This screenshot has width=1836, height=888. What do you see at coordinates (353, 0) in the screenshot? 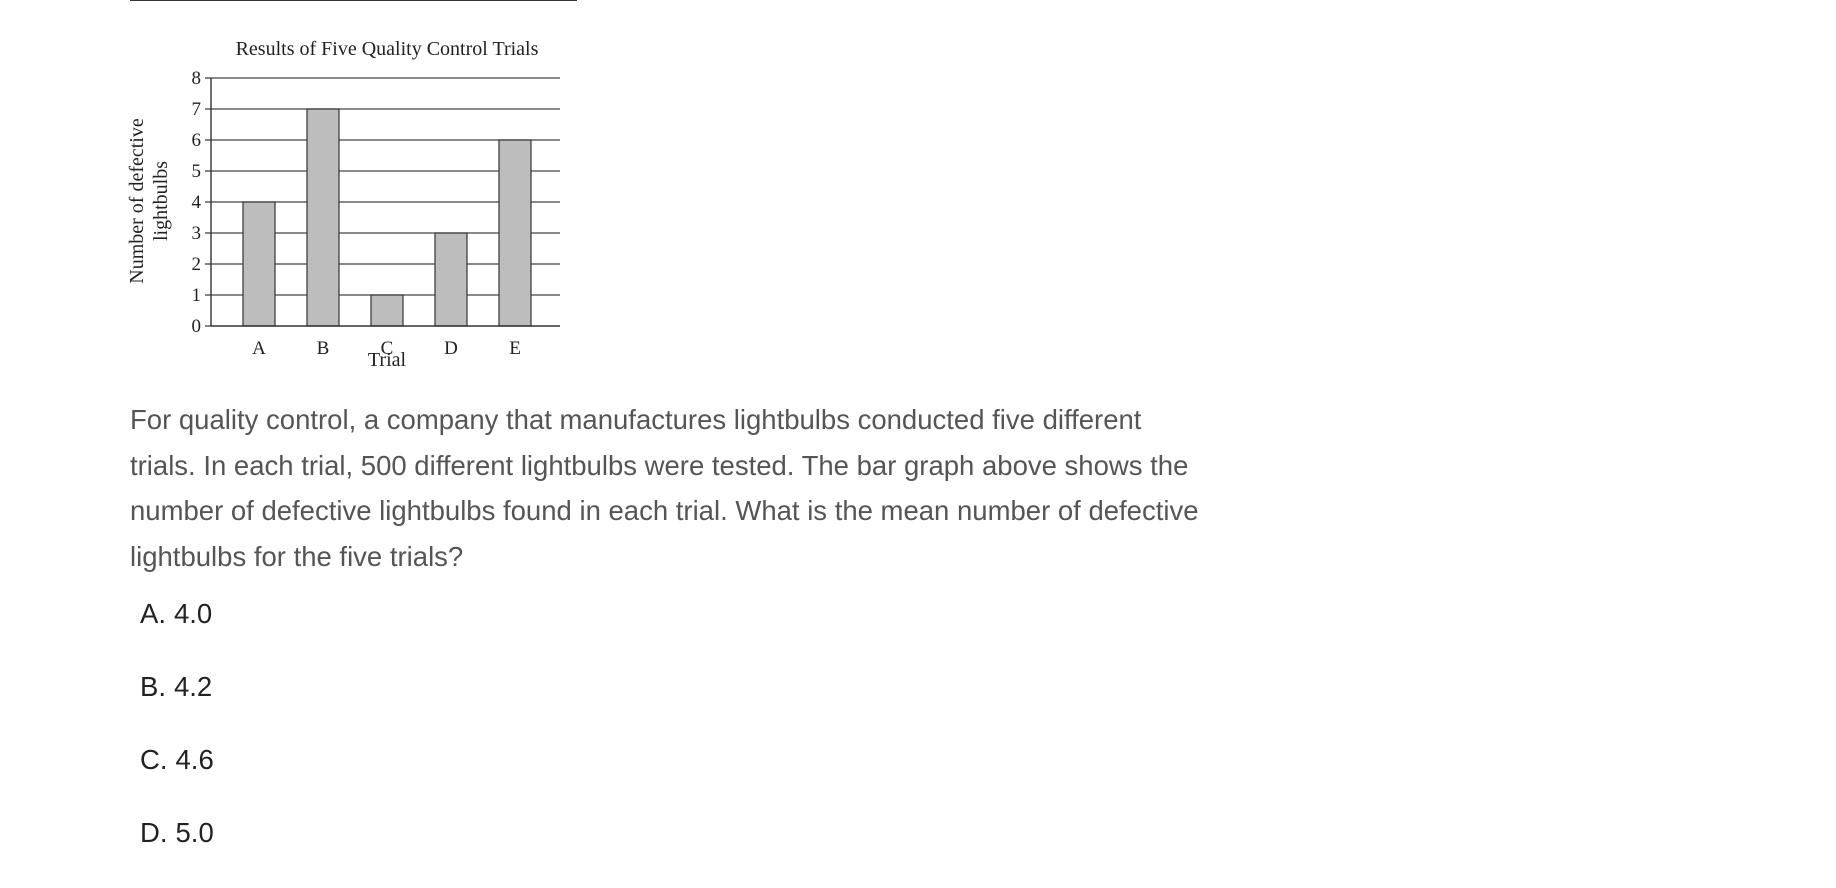
I see `top-divider` at bounding box center [353, 0].